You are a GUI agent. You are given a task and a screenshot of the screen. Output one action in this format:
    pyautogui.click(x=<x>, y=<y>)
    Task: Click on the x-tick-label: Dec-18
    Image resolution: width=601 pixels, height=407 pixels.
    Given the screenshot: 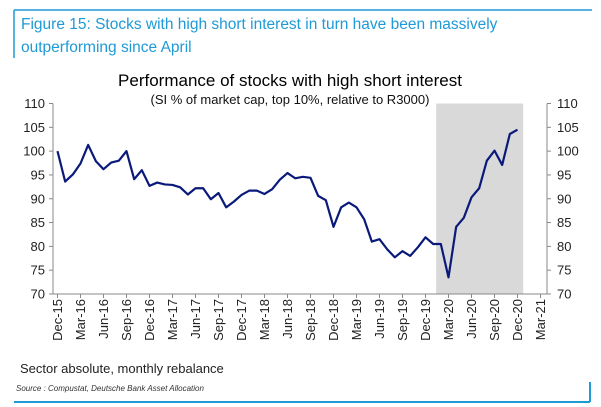 What is the action you would take?
    pyautogui.click(x=333, y=320)
    